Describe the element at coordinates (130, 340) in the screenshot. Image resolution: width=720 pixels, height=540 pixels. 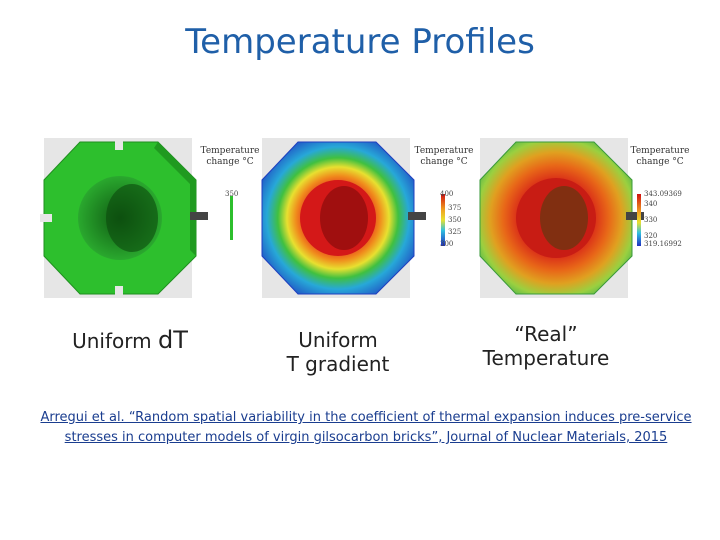
I see `caption-uniform-dt: Uniform dT` at that location.